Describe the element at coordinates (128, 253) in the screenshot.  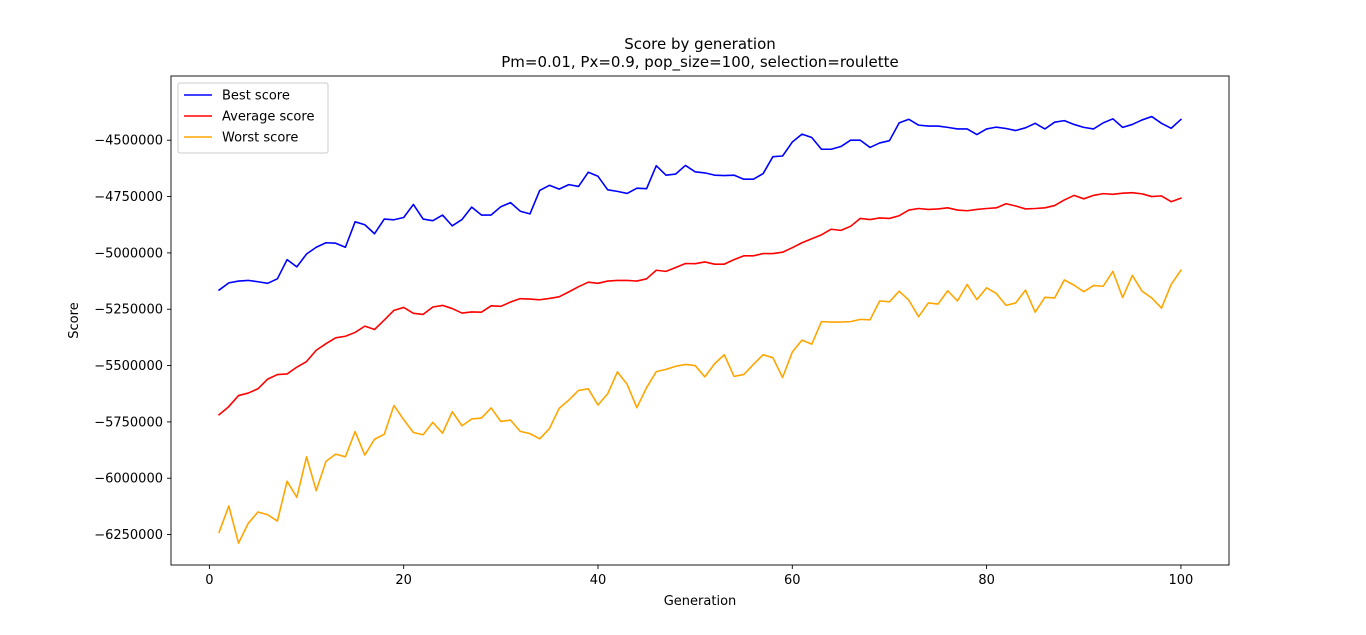
I see `y-tick-label: −5000000` at that location.